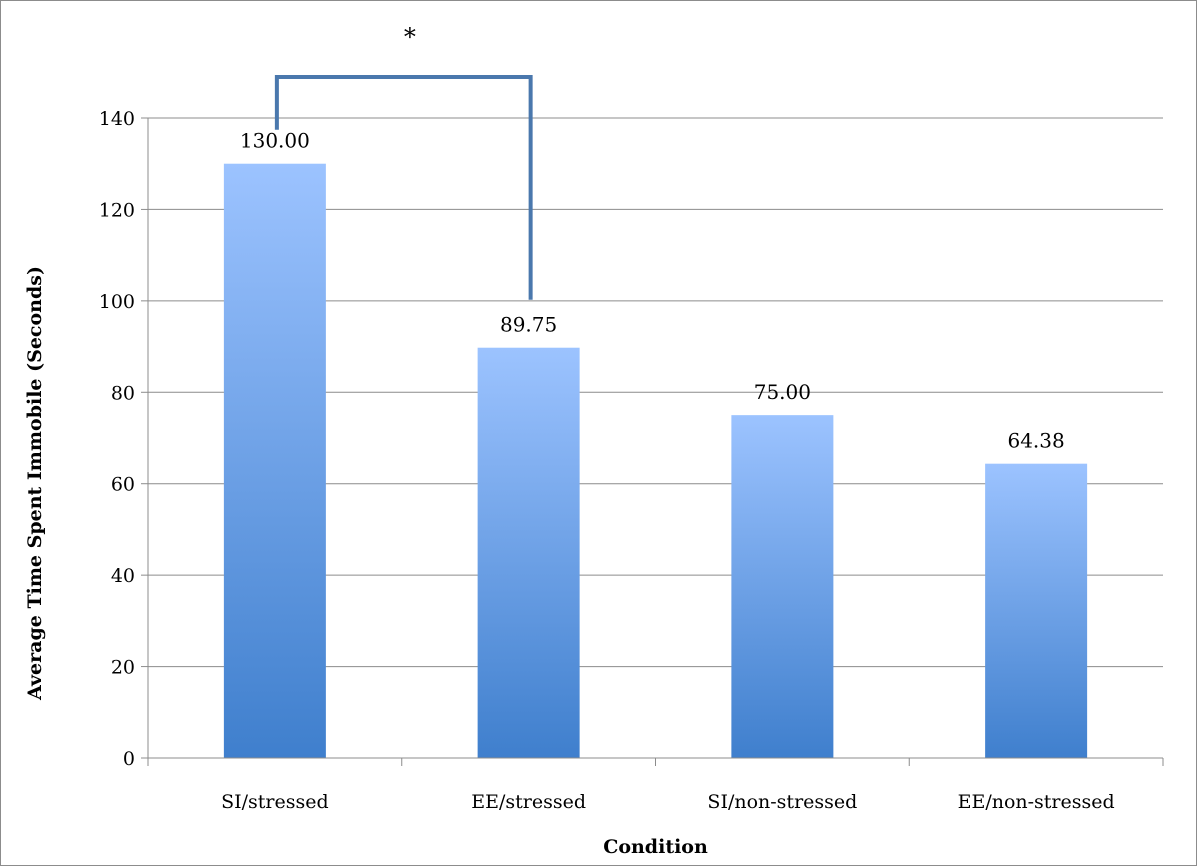 Image resolution: width=1197 pixels, height=866 pixels. What do you see at coordinates (123, 485) in the screenshot?
I see `y-tick-label: 60` at bounding box center [123, 485].